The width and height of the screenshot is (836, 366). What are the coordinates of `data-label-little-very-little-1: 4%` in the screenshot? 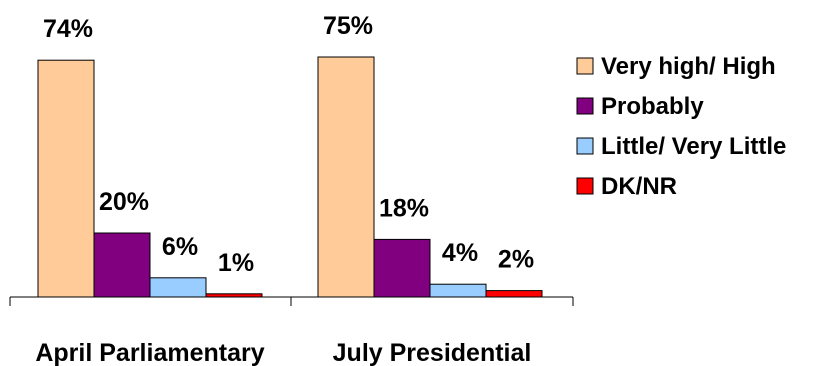 It's located at (460, 253).